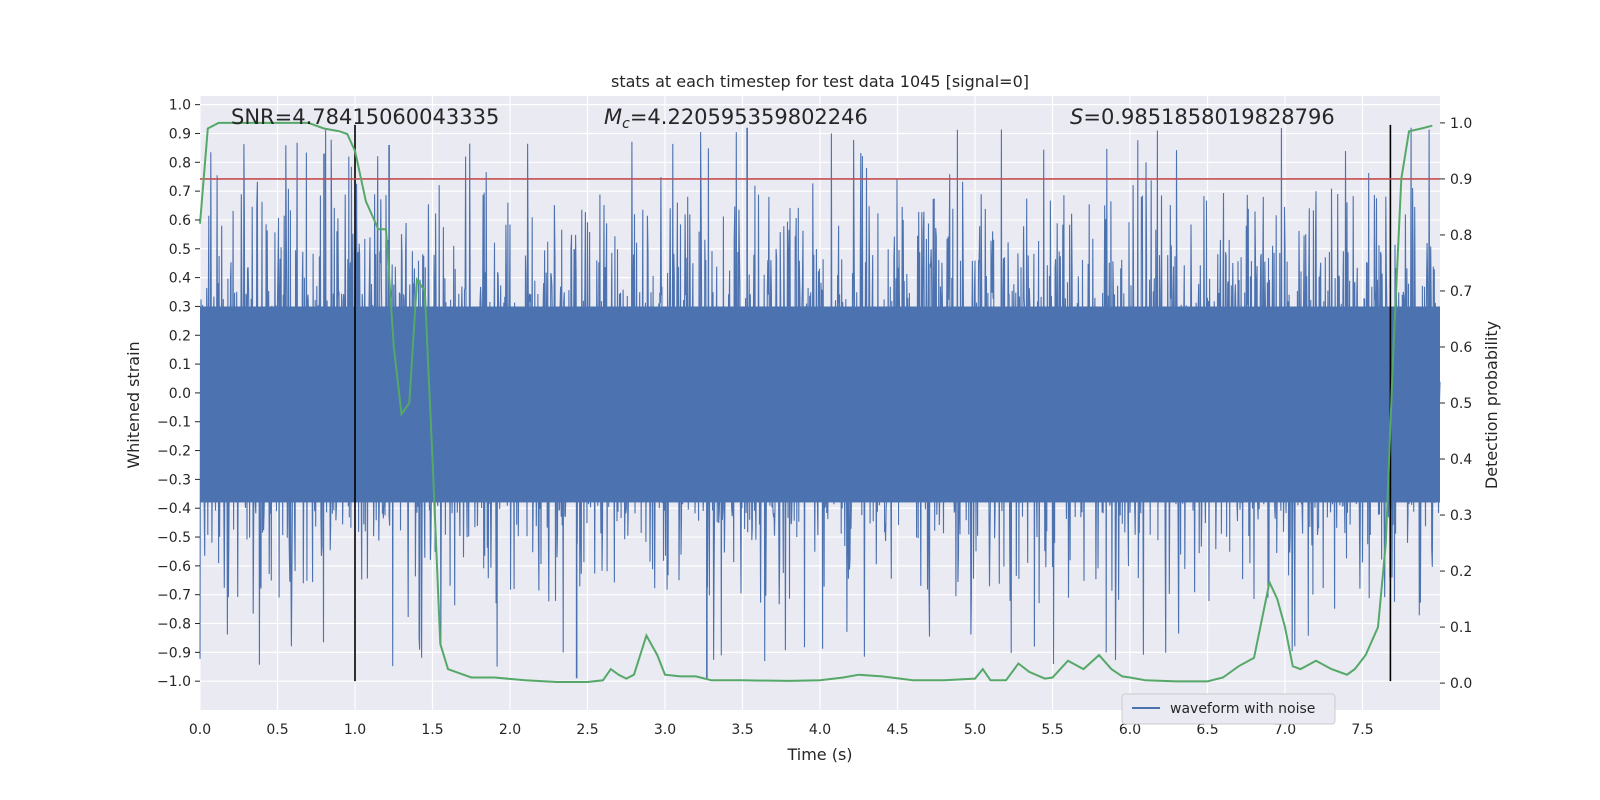 The width and height of the screenshot is (1600, 800). What do you see at coordinates (1461, 404) in the screenshot?
I see `y2-tick-label: 0.5` at bounding box center [1461, 404].